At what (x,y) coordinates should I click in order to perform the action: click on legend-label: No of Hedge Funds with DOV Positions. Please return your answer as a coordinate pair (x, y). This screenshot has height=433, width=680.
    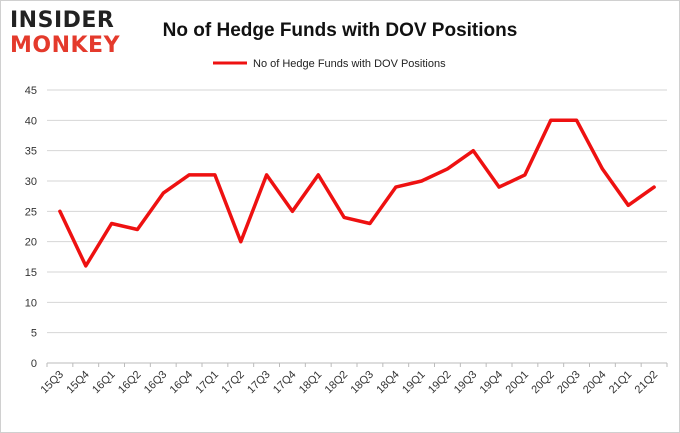
    Looking at the image, I should click on (349, 64).